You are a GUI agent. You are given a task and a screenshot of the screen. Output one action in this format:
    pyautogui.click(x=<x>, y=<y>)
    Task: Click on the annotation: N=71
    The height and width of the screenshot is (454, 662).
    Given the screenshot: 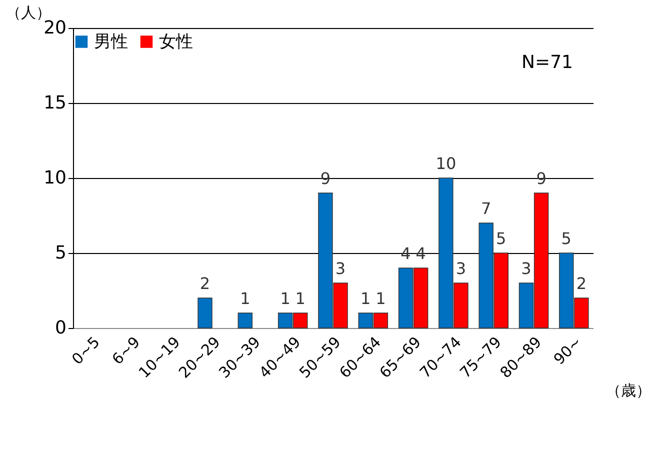 What is the action you would take?
    pyautogui.click(x=547, y=62)
    